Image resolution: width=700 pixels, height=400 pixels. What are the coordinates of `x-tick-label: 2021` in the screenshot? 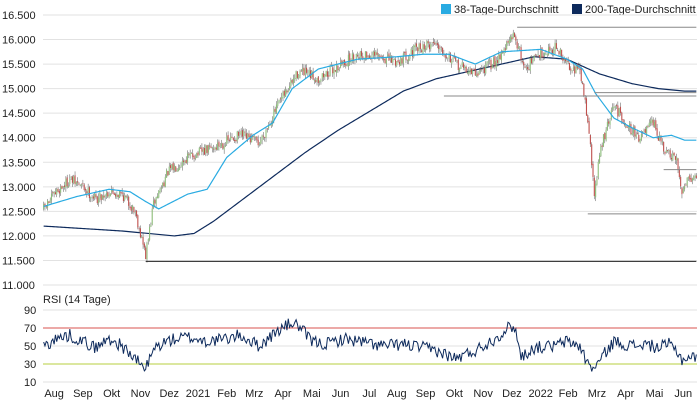 It's located at (198, 394).